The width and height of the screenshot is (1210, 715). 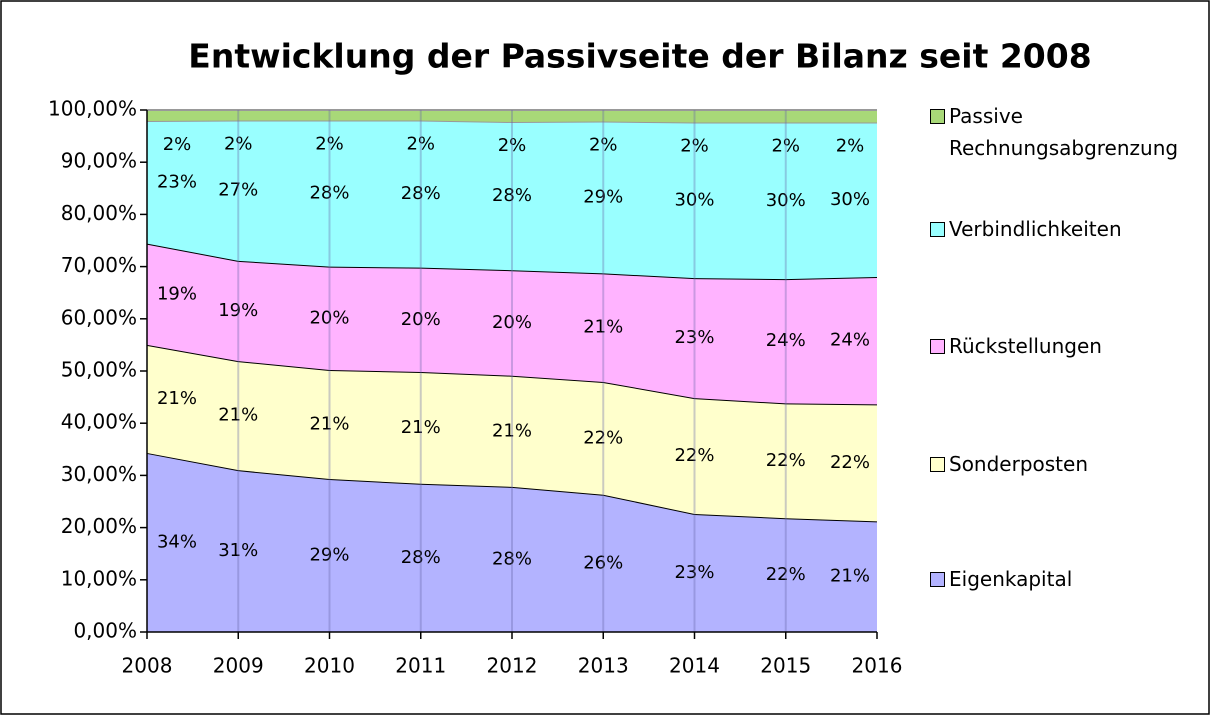 I want to click on legend-item: Verbindlichkeiten, so click(x=1065, y=229).